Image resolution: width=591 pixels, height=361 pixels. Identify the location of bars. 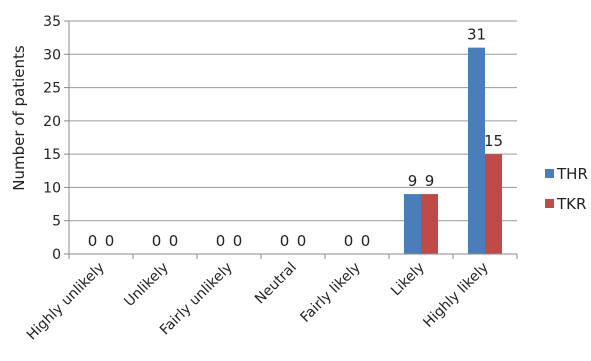
(453, 150).